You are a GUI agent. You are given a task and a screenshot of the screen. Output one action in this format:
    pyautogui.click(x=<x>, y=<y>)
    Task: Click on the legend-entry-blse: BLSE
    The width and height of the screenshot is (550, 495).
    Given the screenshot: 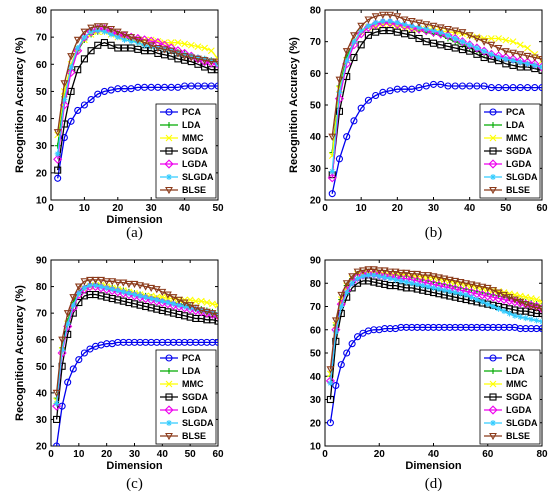 What is the action you would take?
    pyautogui.click(x=194, y=190)
    